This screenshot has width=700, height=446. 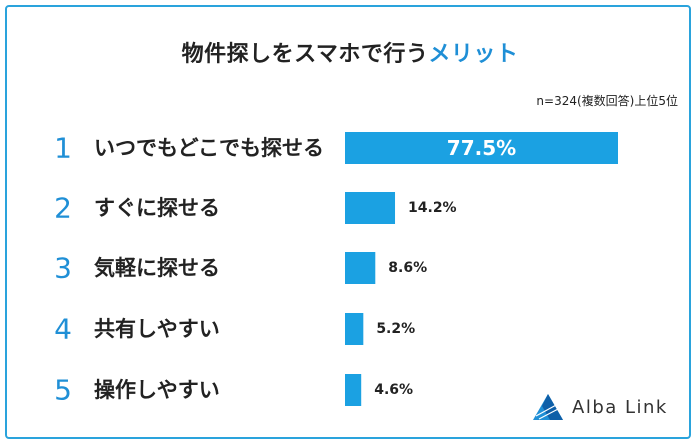 I want to click on category-label: いつでもどこでも探せる, so click(x=209, y=148).